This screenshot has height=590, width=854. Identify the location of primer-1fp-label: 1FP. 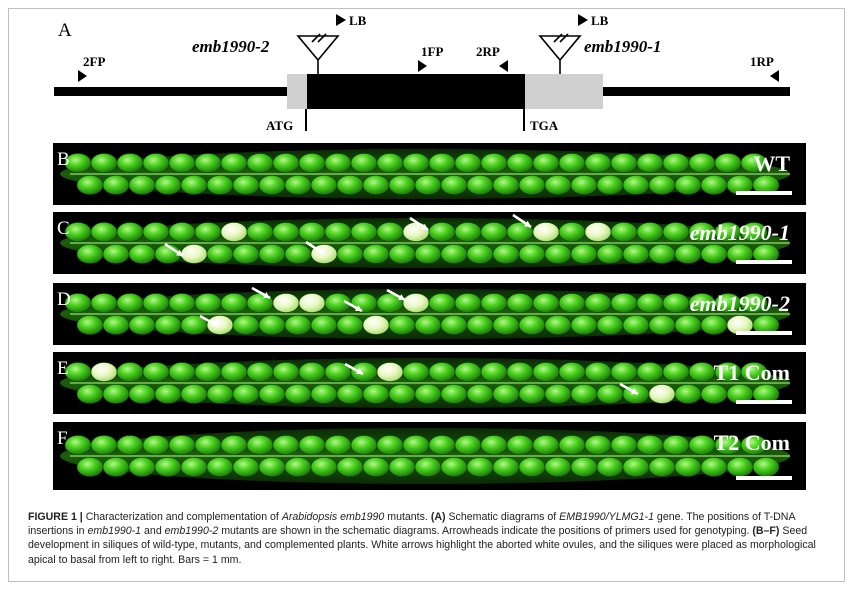
(432, 51).